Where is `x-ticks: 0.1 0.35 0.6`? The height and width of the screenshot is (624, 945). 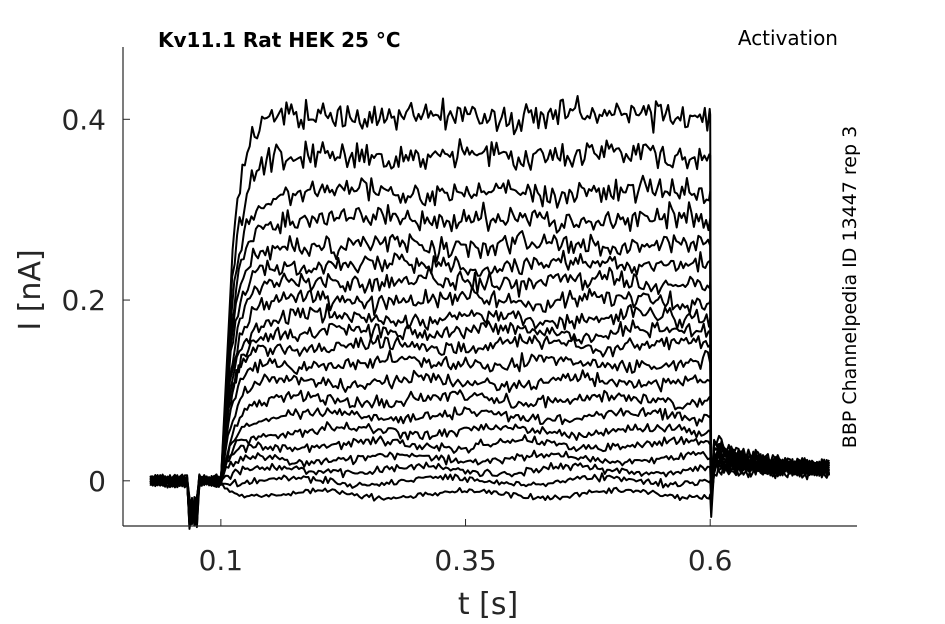 x-ticks: 0.1 0.35 0.6 is located at coordinates (466, 548).